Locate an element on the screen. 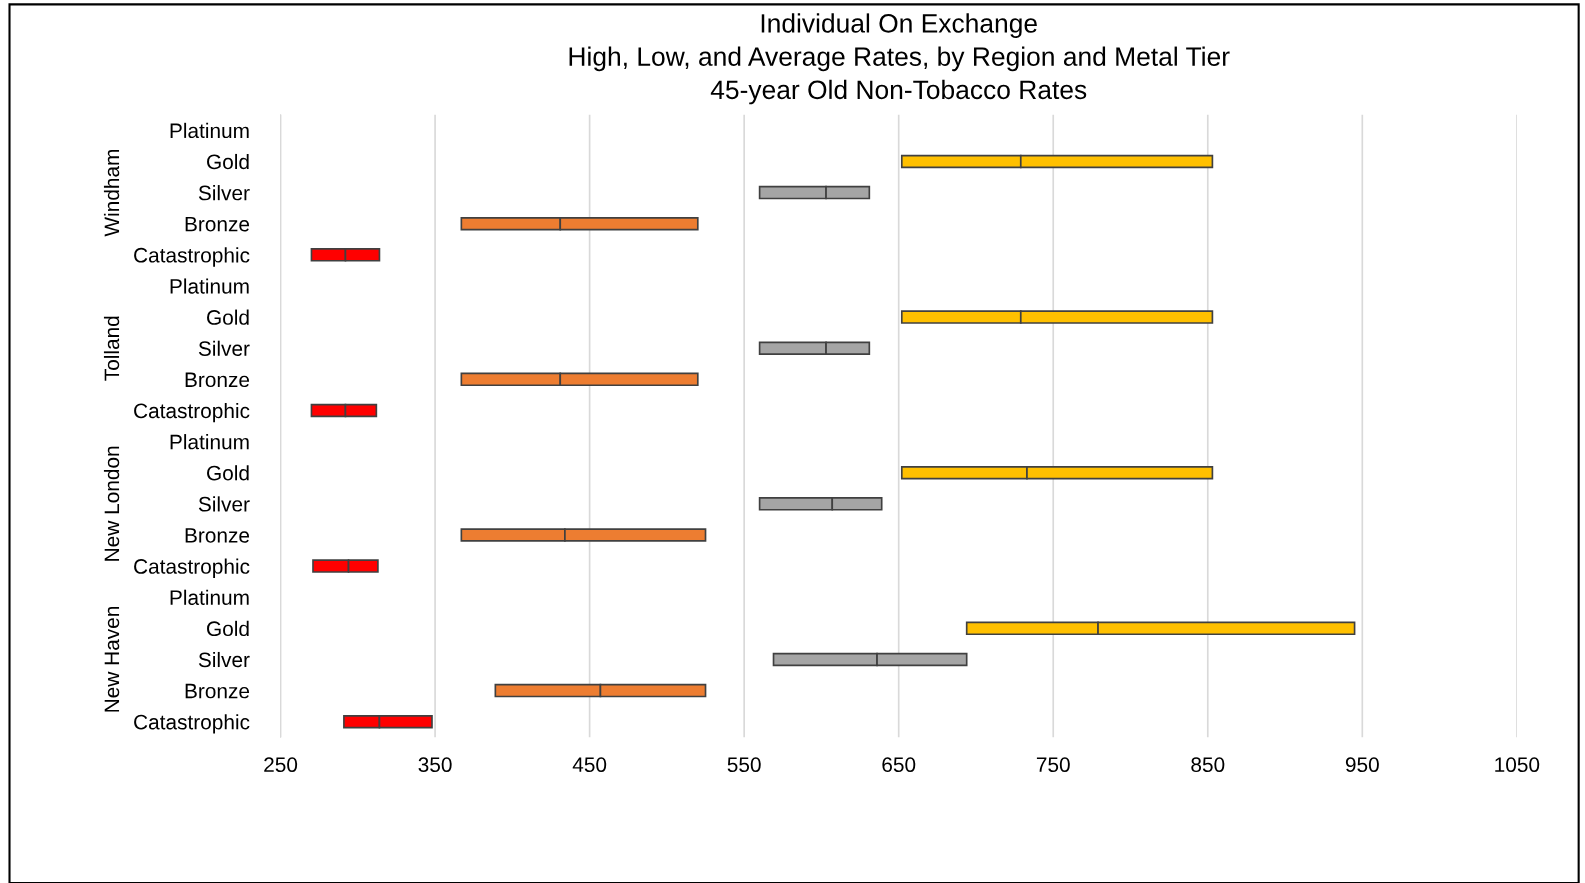  x-tick-label: 650 is located at coordinates (899, 765).